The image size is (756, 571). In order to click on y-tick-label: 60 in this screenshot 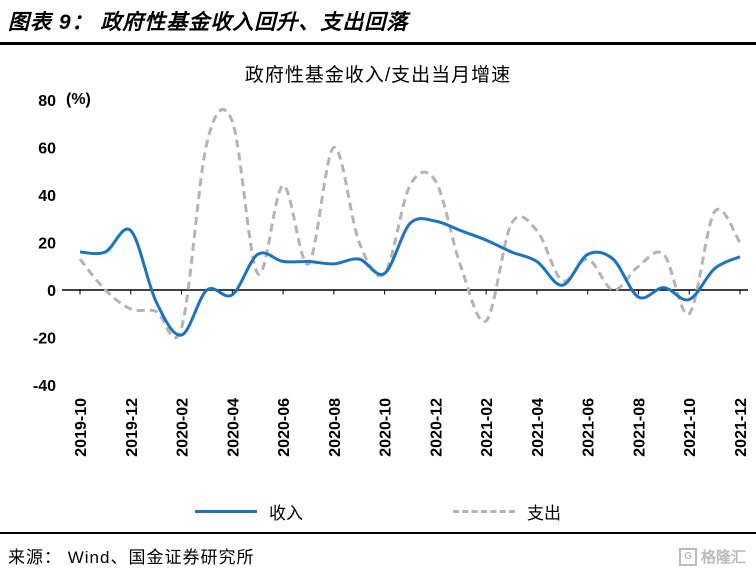, I will do `click(47, 149)`.